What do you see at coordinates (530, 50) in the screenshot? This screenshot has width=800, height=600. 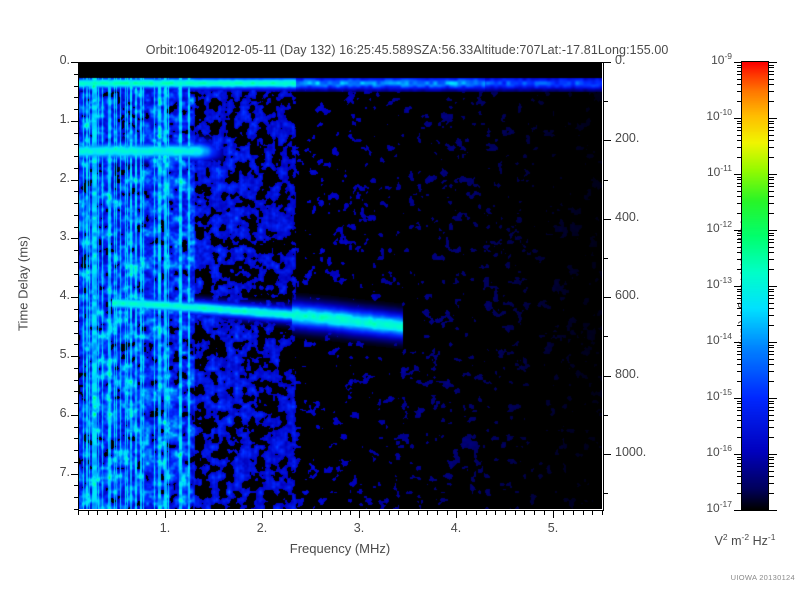 I see `altitude-value: 707` at bounding box center [530, 50].